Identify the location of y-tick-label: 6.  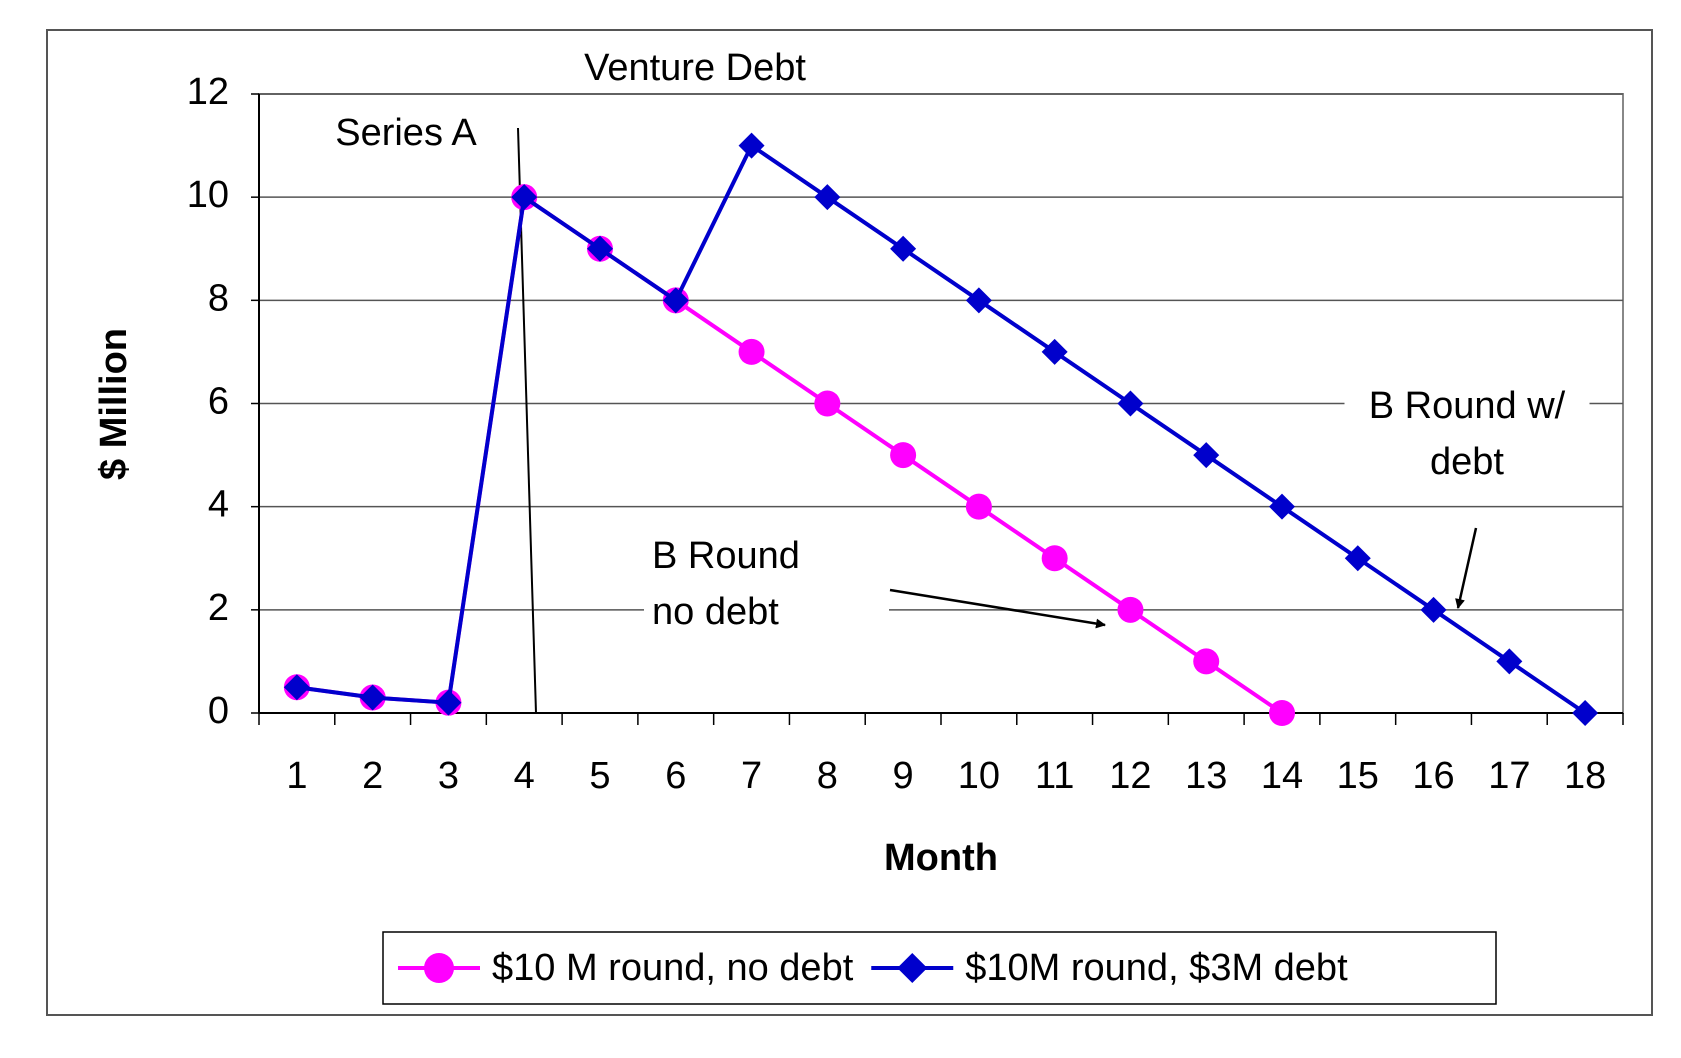
(218, 402).